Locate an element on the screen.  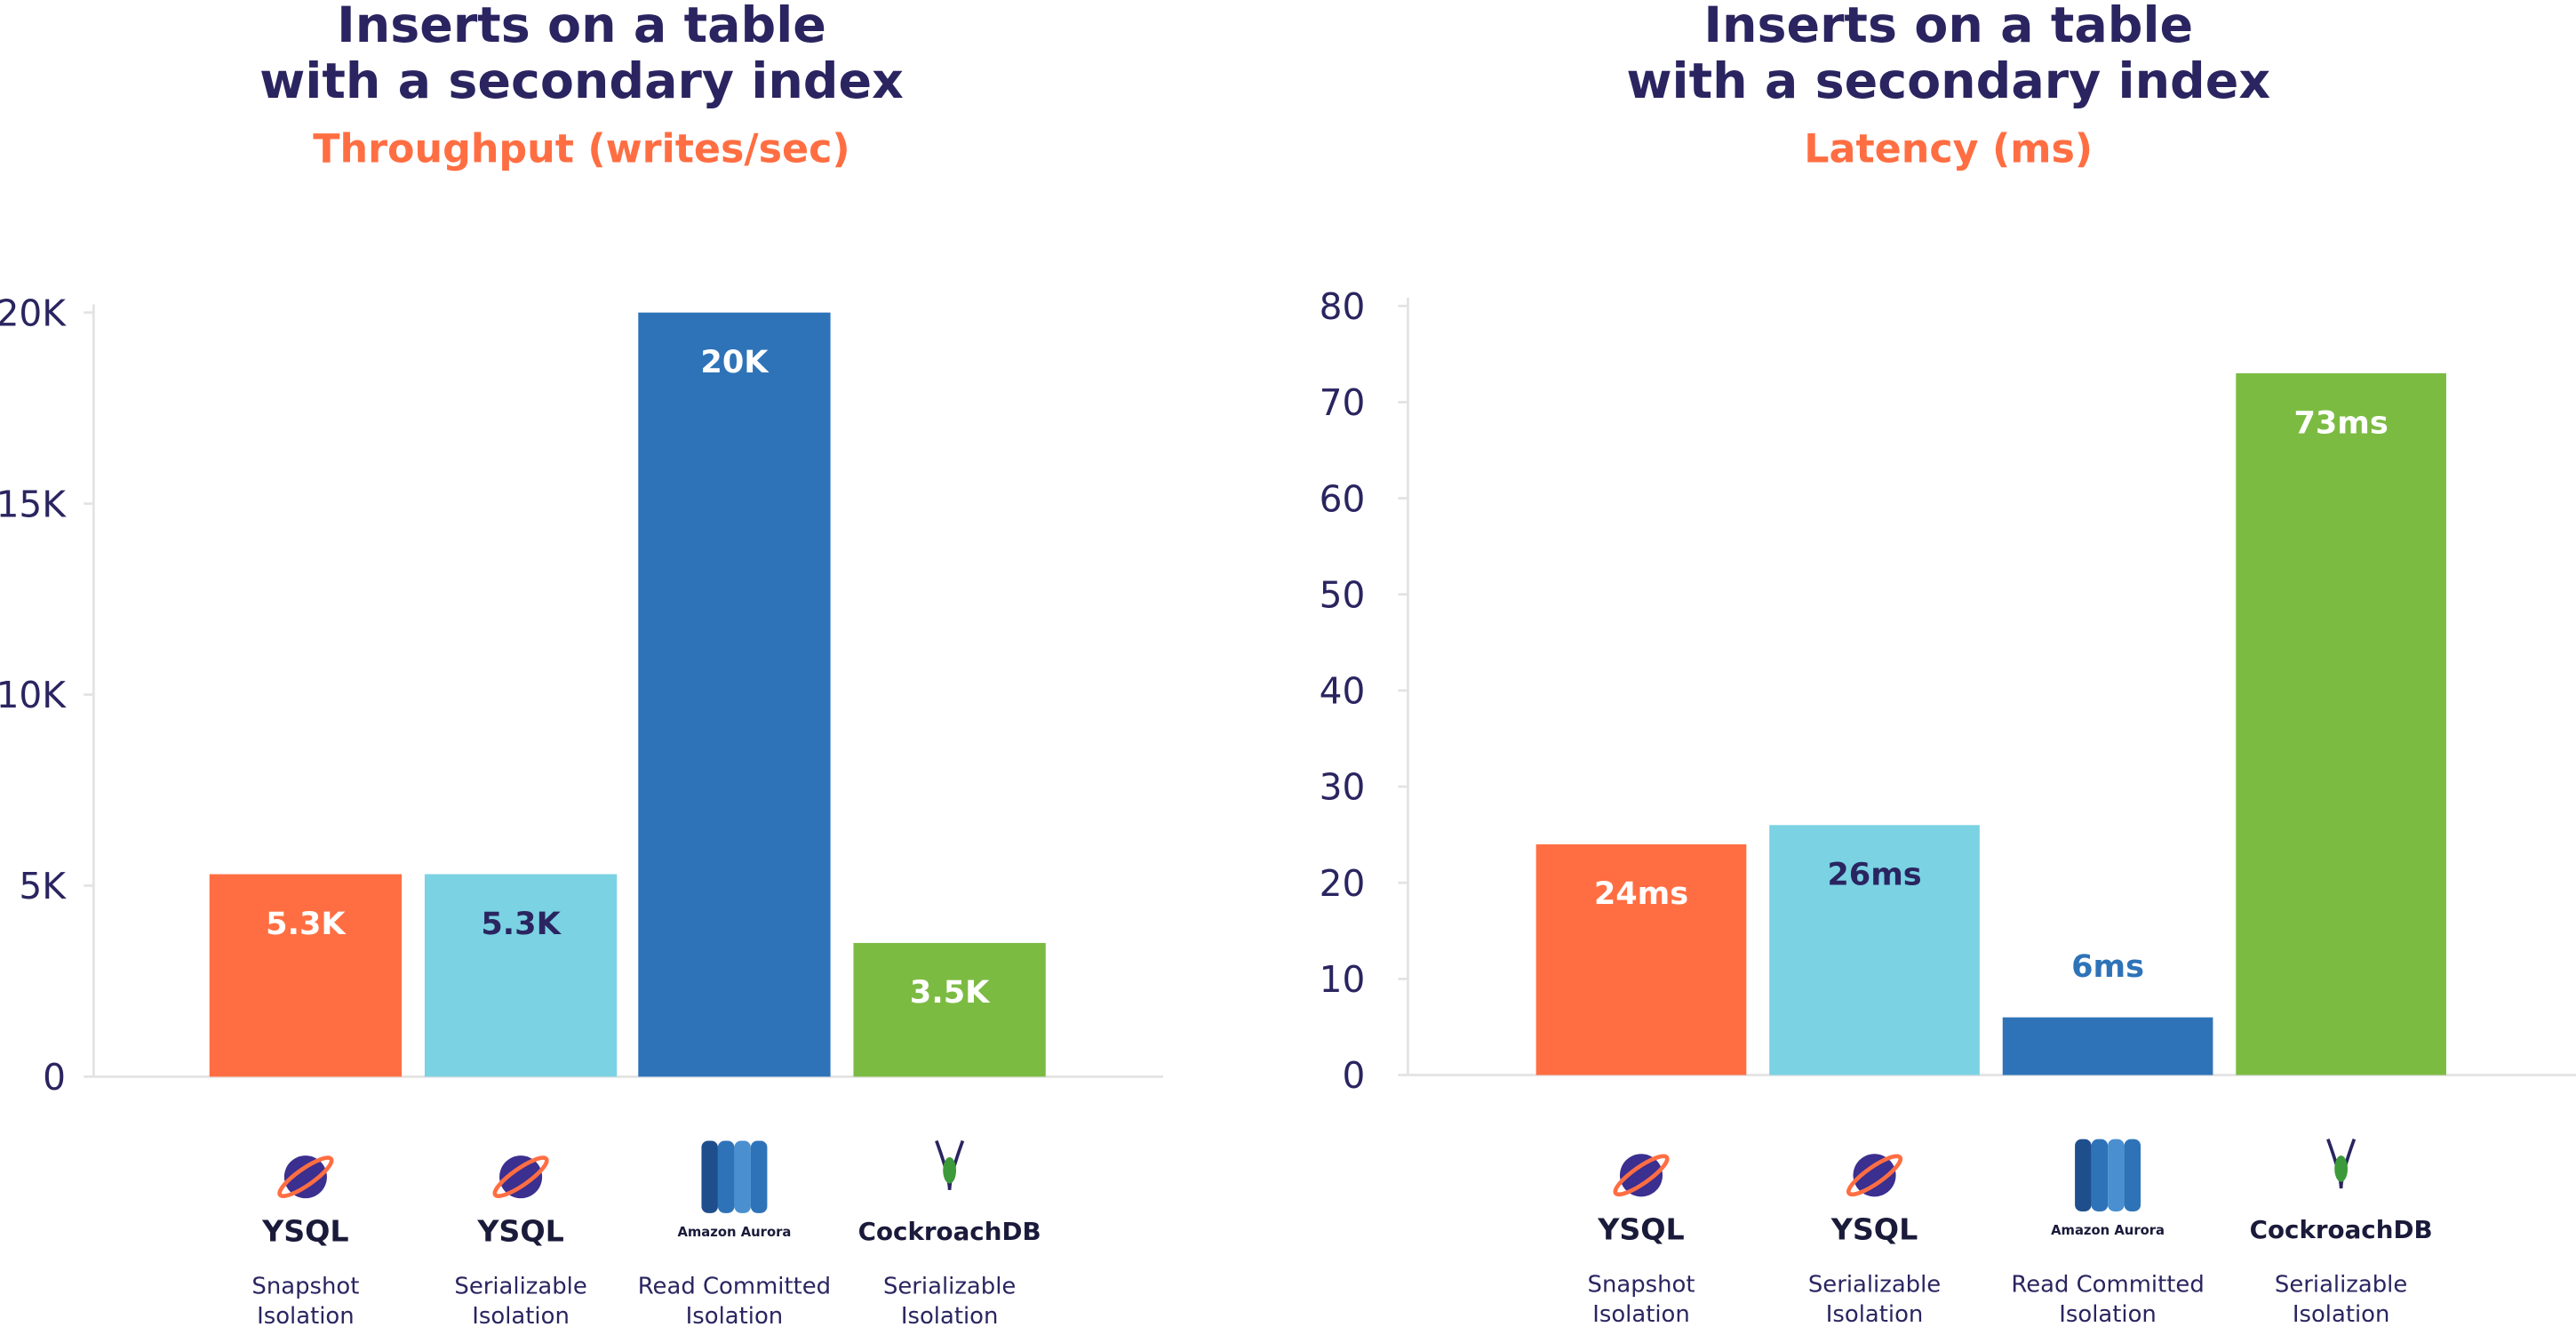
value-label: 6ms is located at coordinates (2107, 966).